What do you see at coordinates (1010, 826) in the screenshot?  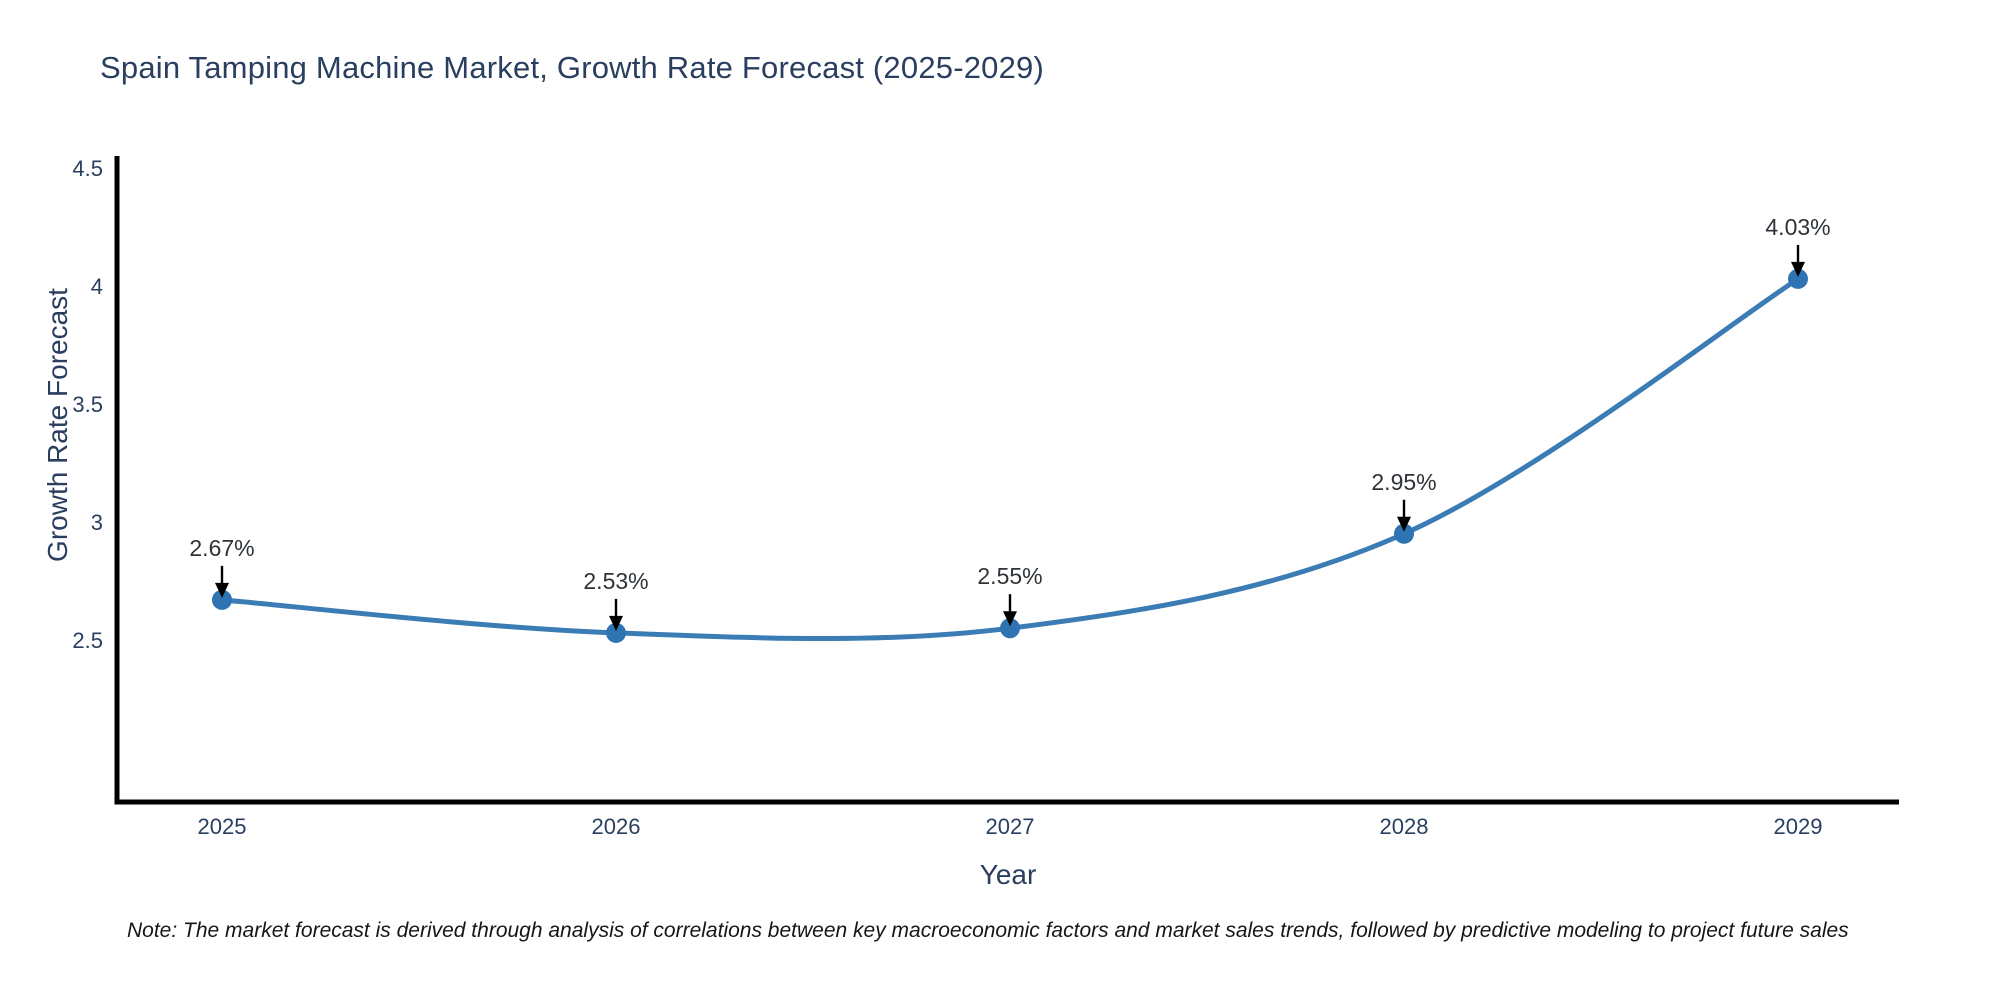 I see `x-tick-label: 2027` at bounding box center [1010, 826].